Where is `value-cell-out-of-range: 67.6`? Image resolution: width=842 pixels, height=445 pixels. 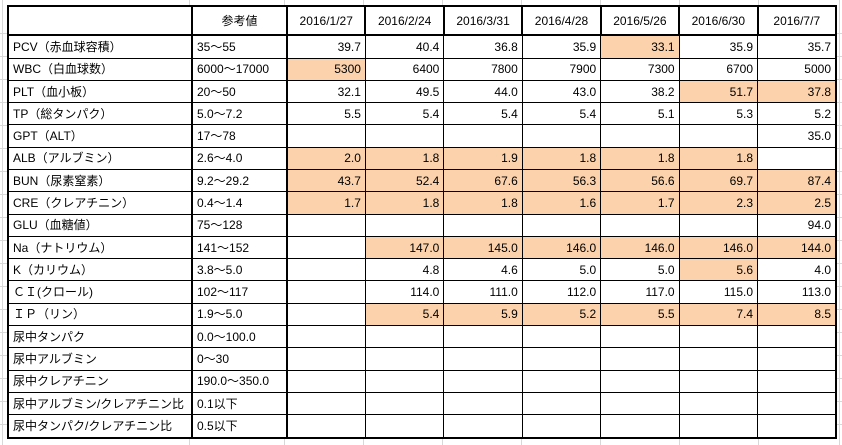 value-cell-out-of-range: 67.6 is located at coordinates (483, 181).